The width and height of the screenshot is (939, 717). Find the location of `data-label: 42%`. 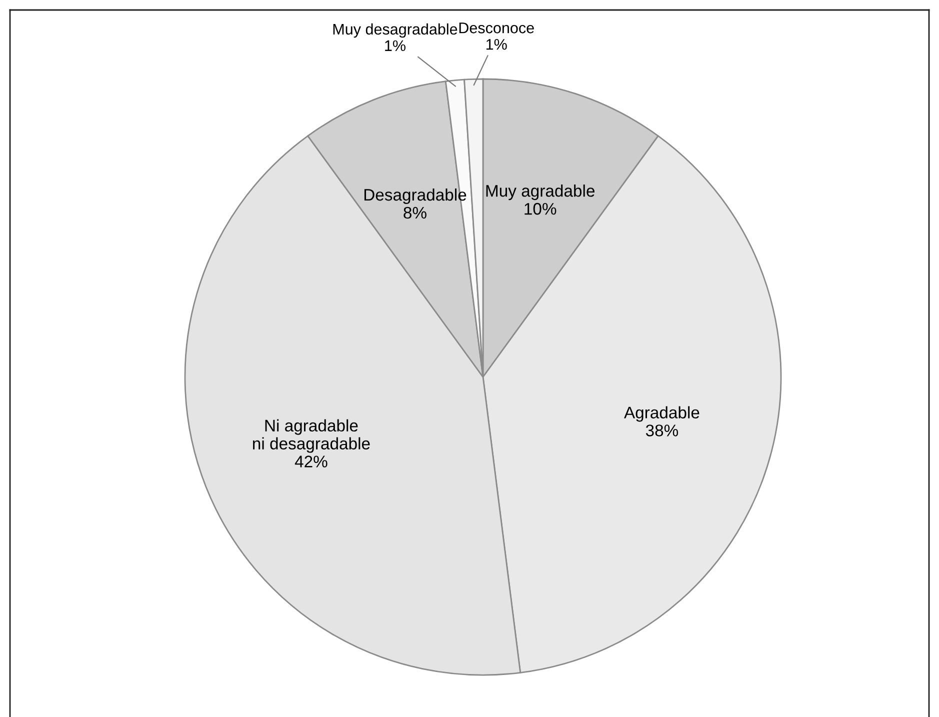

data-label: 42% is located at coordinates (311, 462).